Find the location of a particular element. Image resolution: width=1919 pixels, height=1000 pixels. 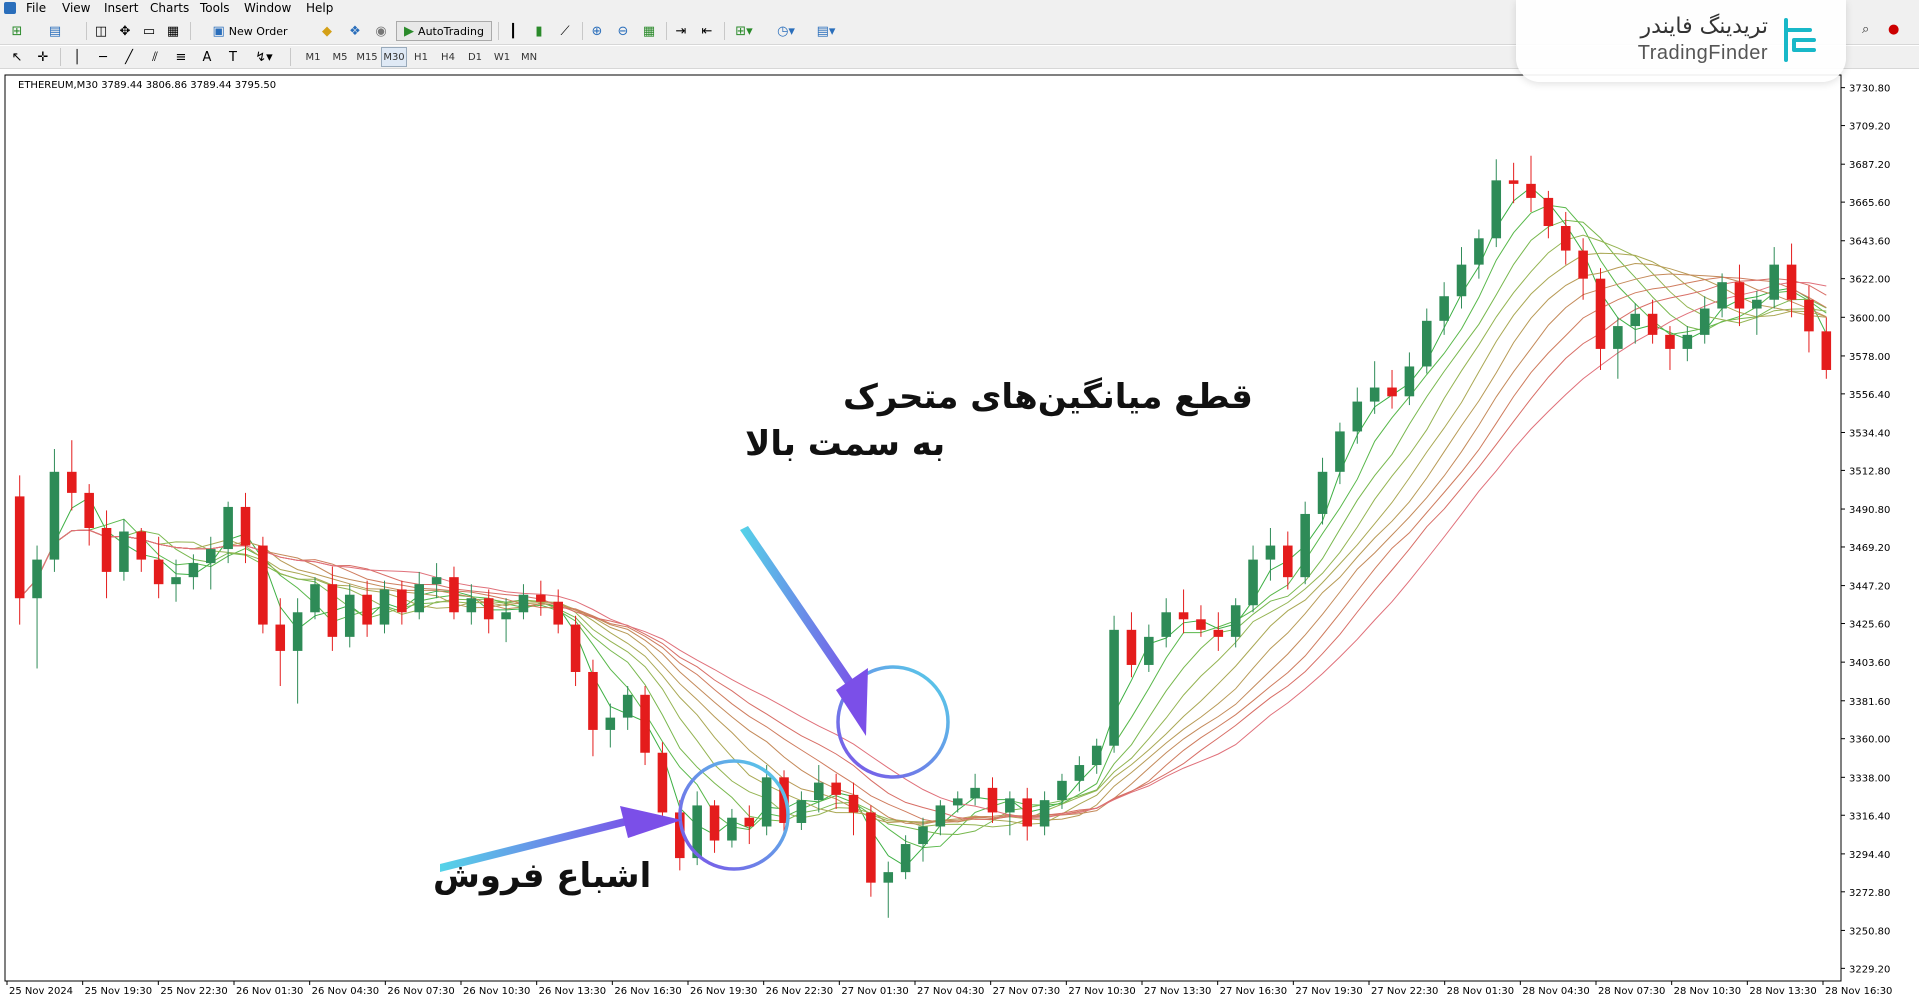

timeframe-m5: M5 is located at coordinates (340, 57).